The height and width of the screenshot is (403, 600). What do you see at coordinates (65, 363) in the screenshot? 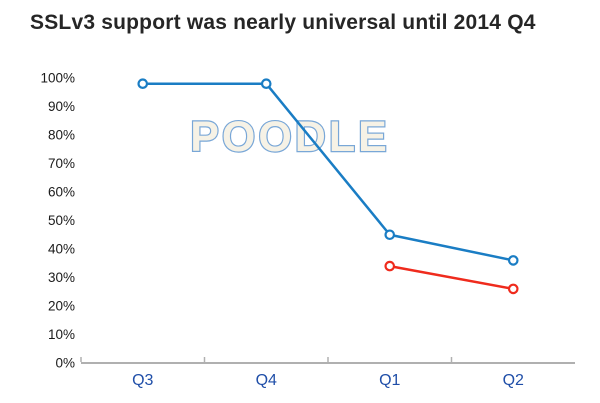
I see `y-tick-label: 0%` at bounding box center [65, 363].